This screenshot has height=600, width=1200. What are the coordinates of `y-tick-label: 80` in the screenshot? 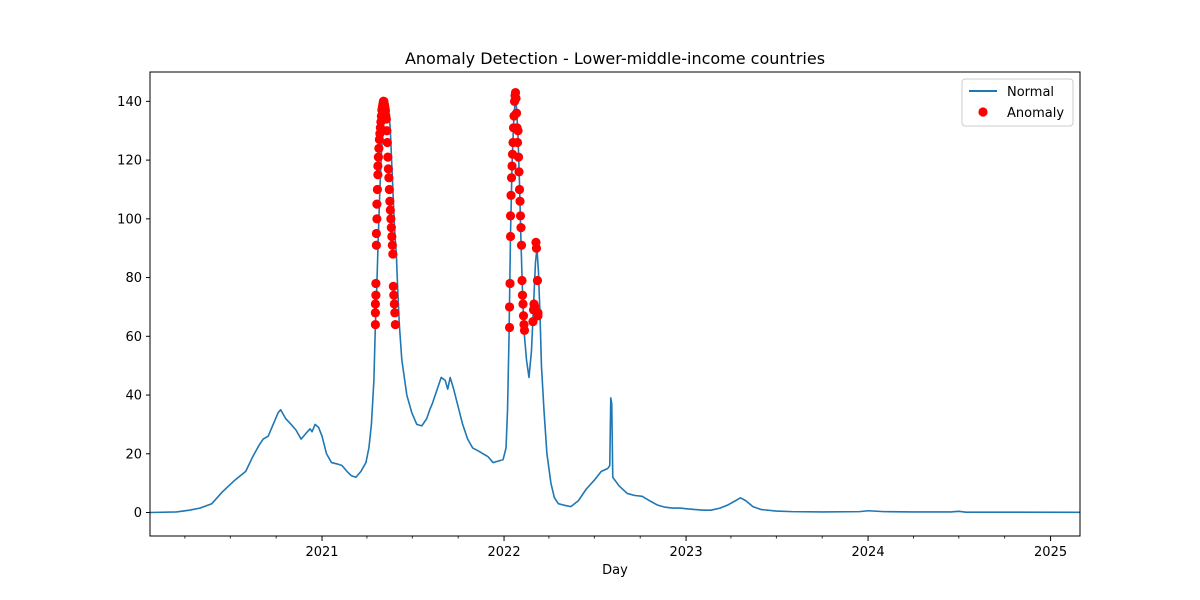 It's located at (133, 278).